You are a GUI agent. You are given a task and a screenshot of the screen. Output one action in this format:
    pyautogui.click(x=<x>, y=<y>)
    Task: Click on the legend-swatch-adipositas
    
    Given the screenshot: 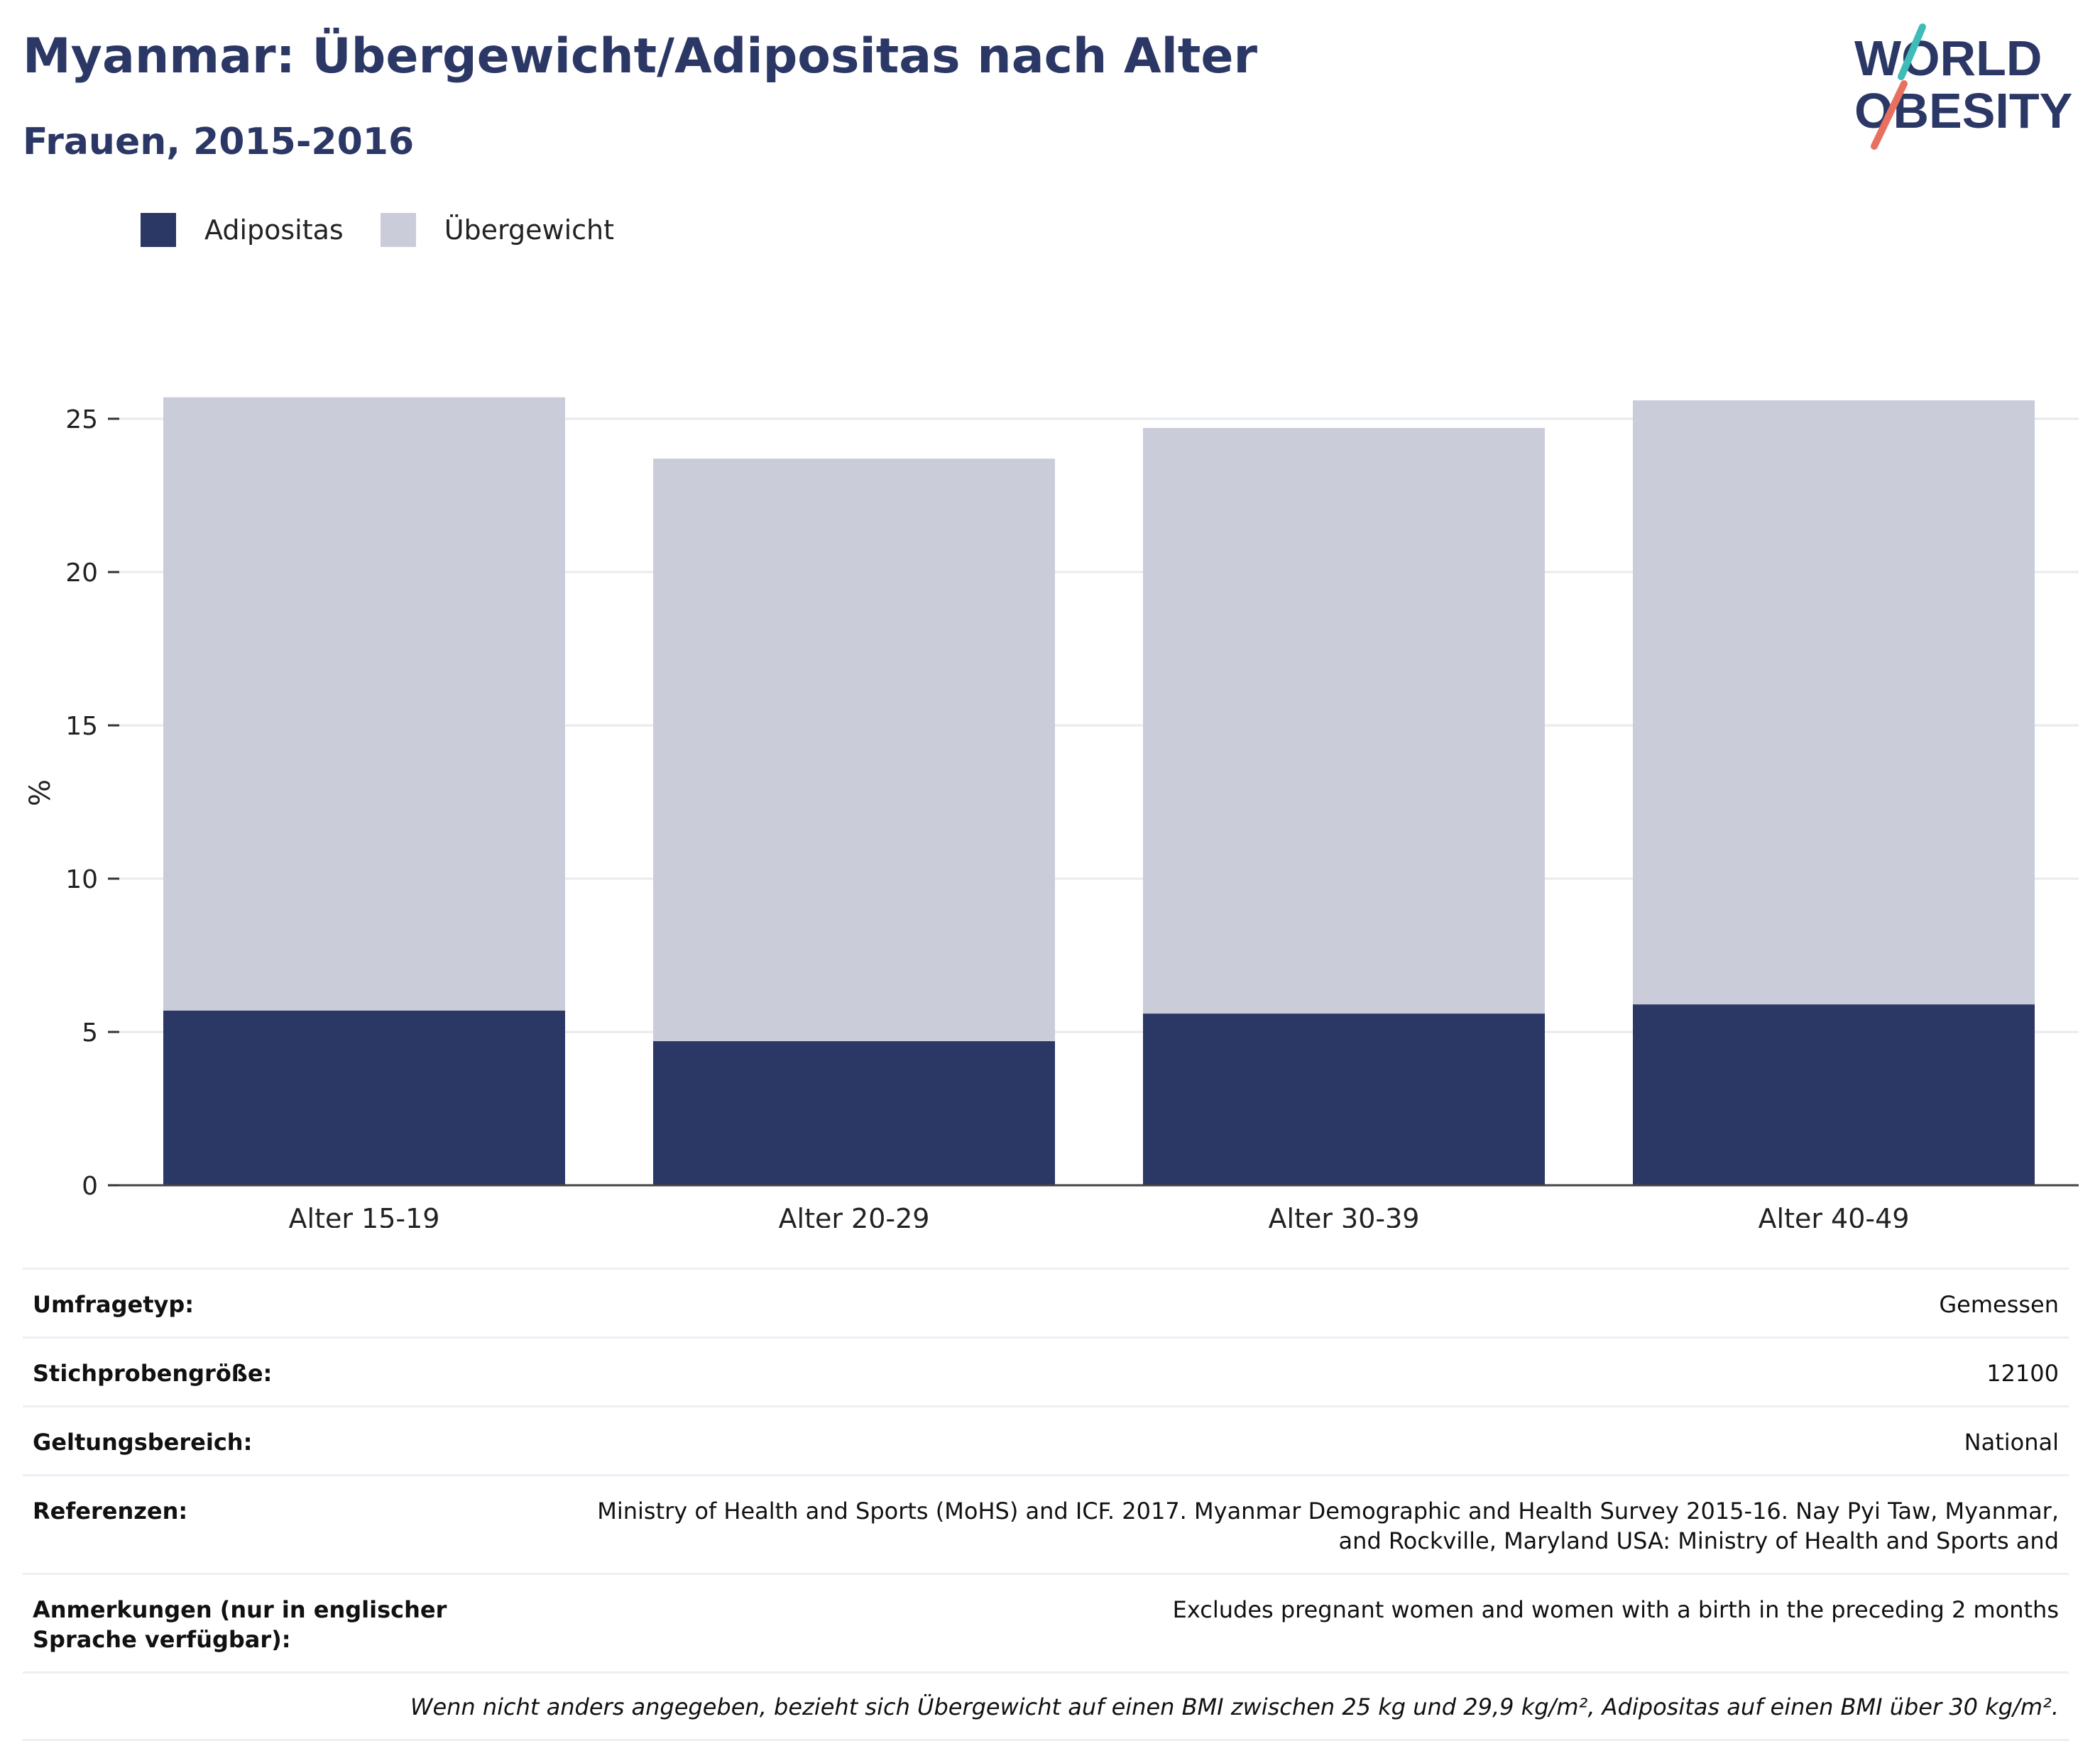 What is the action you would take?
    pyautogui.click(x=158, y=230)
    